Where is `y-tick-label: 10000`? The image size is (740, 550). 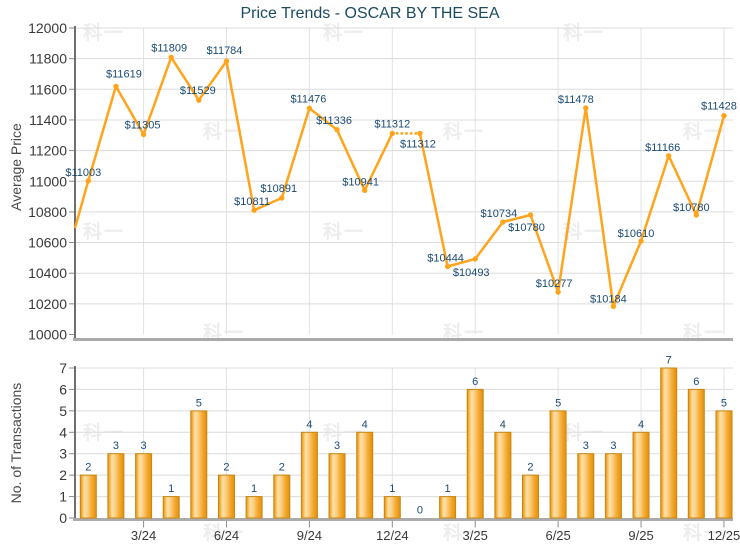 y-tick-label: 10000 is located at coordinates (47, 335).